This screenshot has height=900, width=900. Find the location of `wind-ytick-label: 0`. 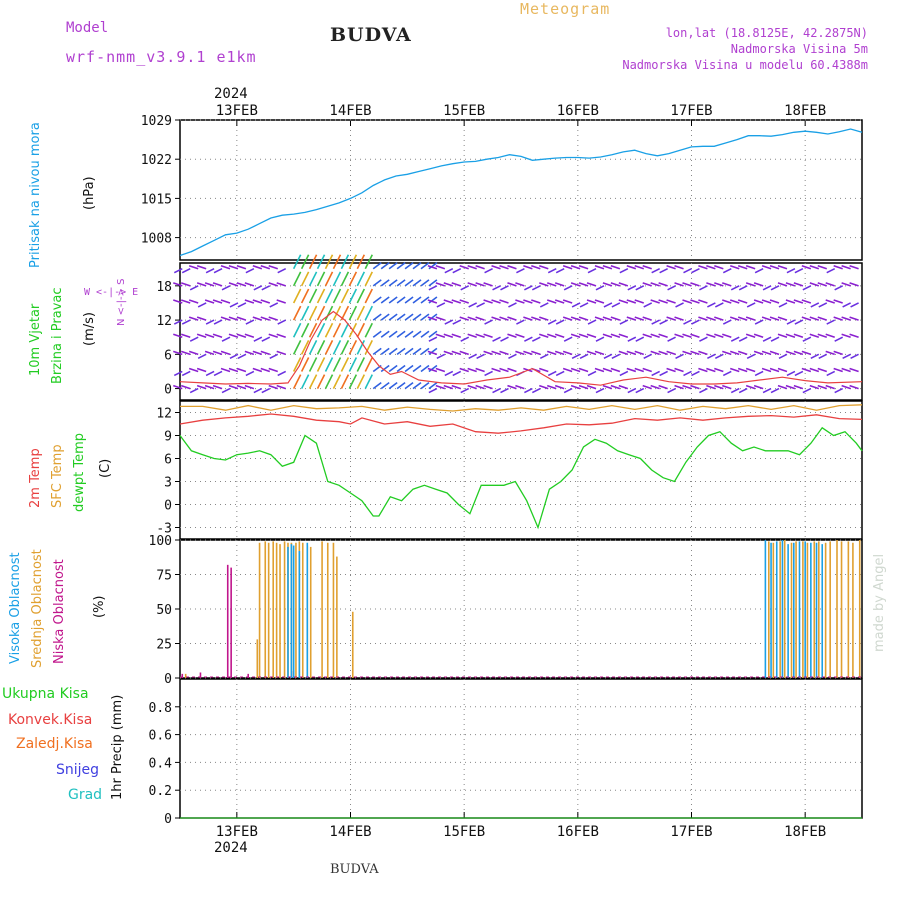

wind-ytick-label: 0 is located at coordinates (168, 390).